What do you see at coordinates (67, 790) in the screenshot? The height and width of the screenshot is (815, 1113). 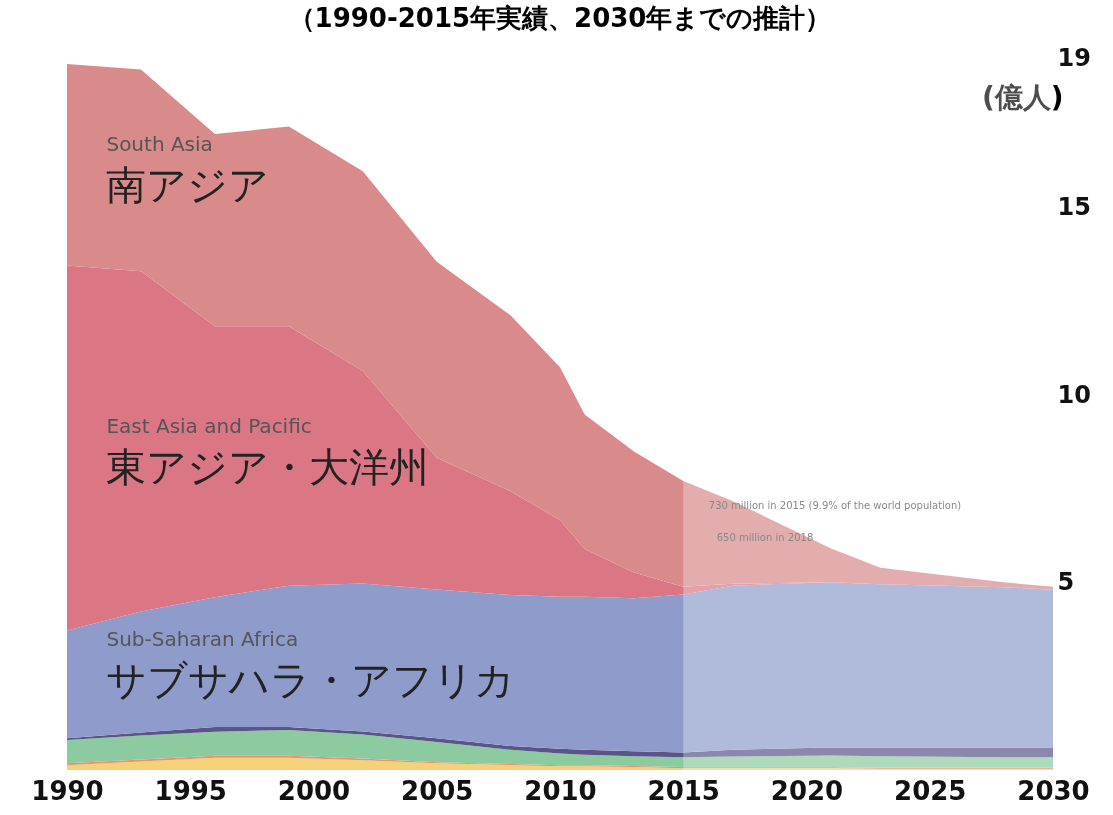 I see `x-tick-label: 1990` at bounding box center [67, 790].